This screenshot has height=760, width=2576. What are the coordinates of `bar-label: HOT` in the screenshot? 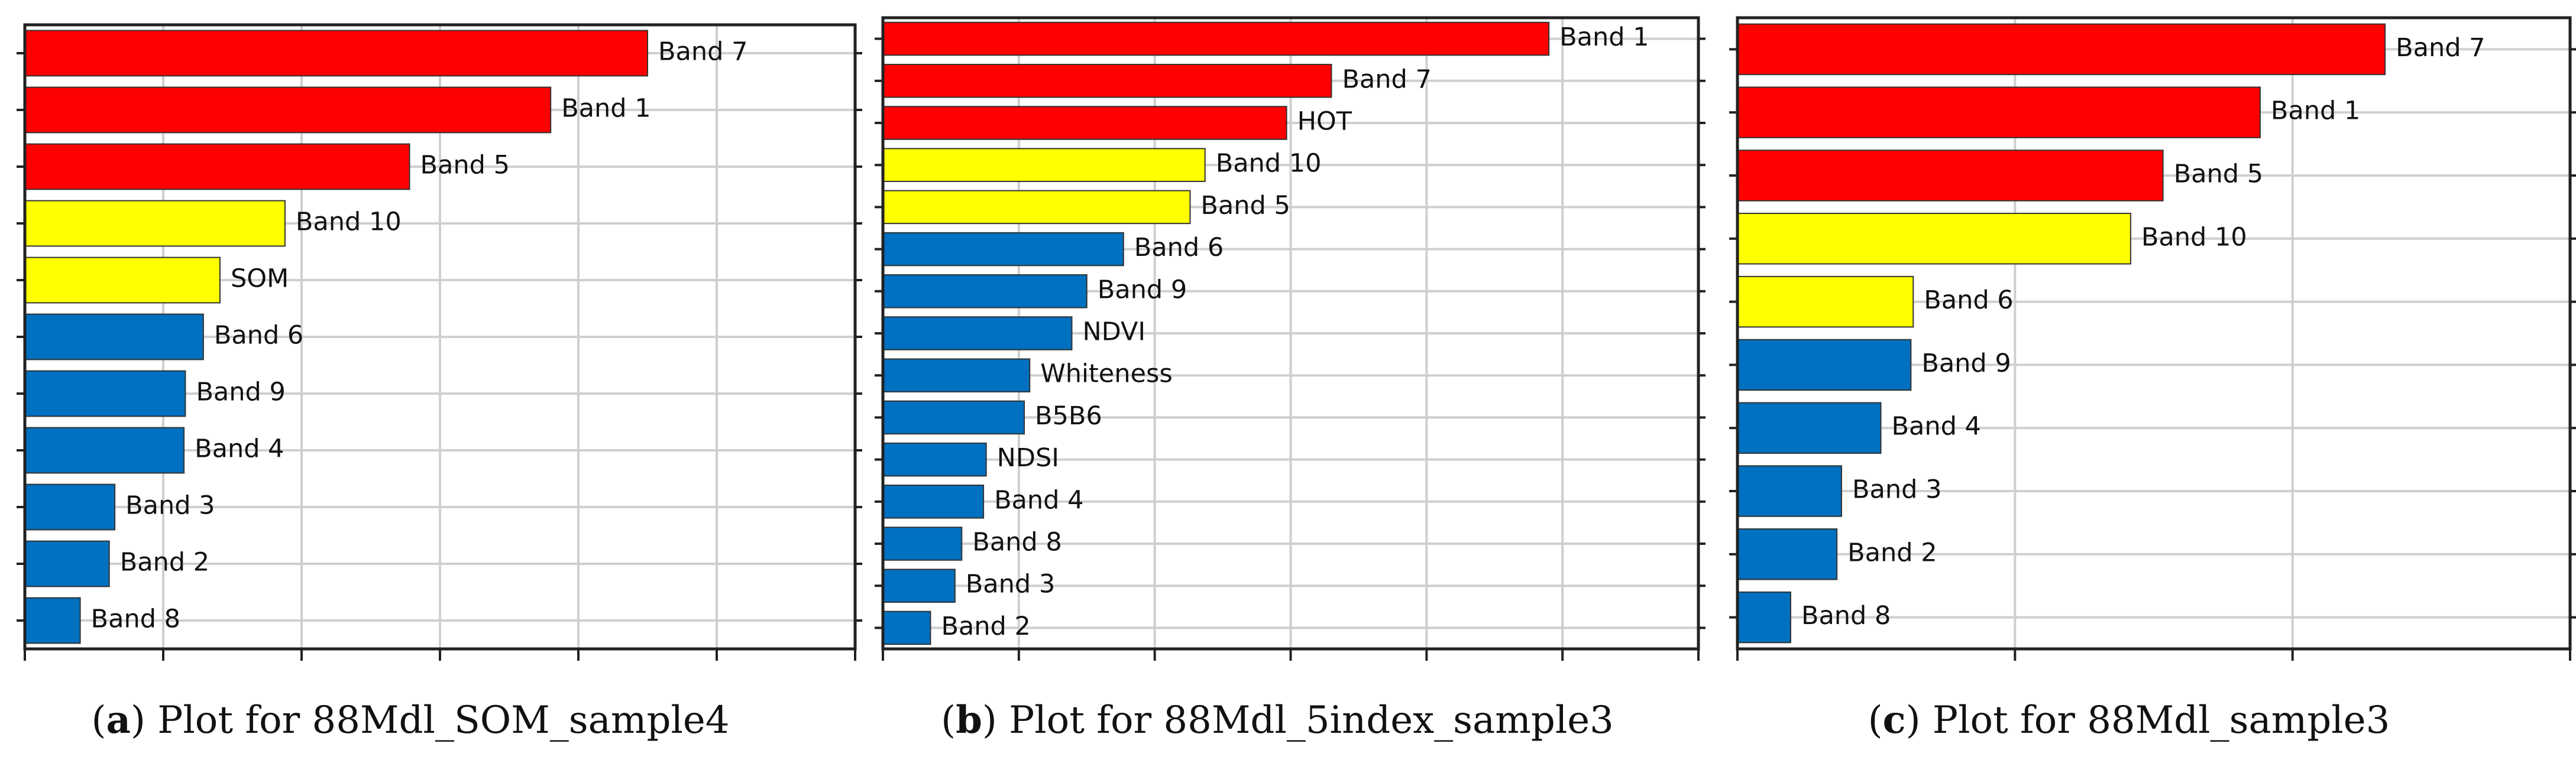 It's located at (1325, 122).